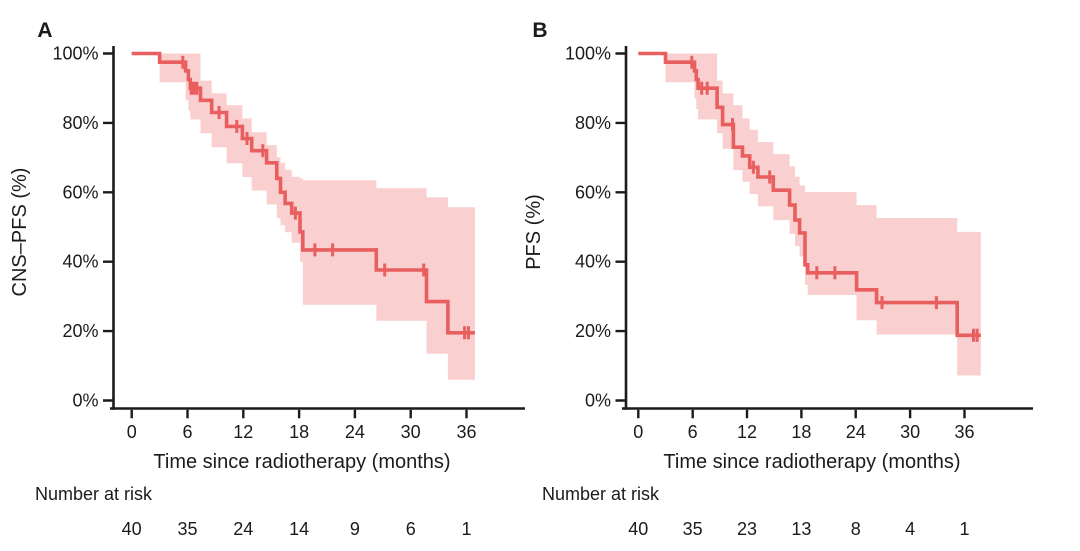 Image resolution: width=1080 pixels, height=551 pixels. I want to click on risk-count: 13, so click(801, 529).